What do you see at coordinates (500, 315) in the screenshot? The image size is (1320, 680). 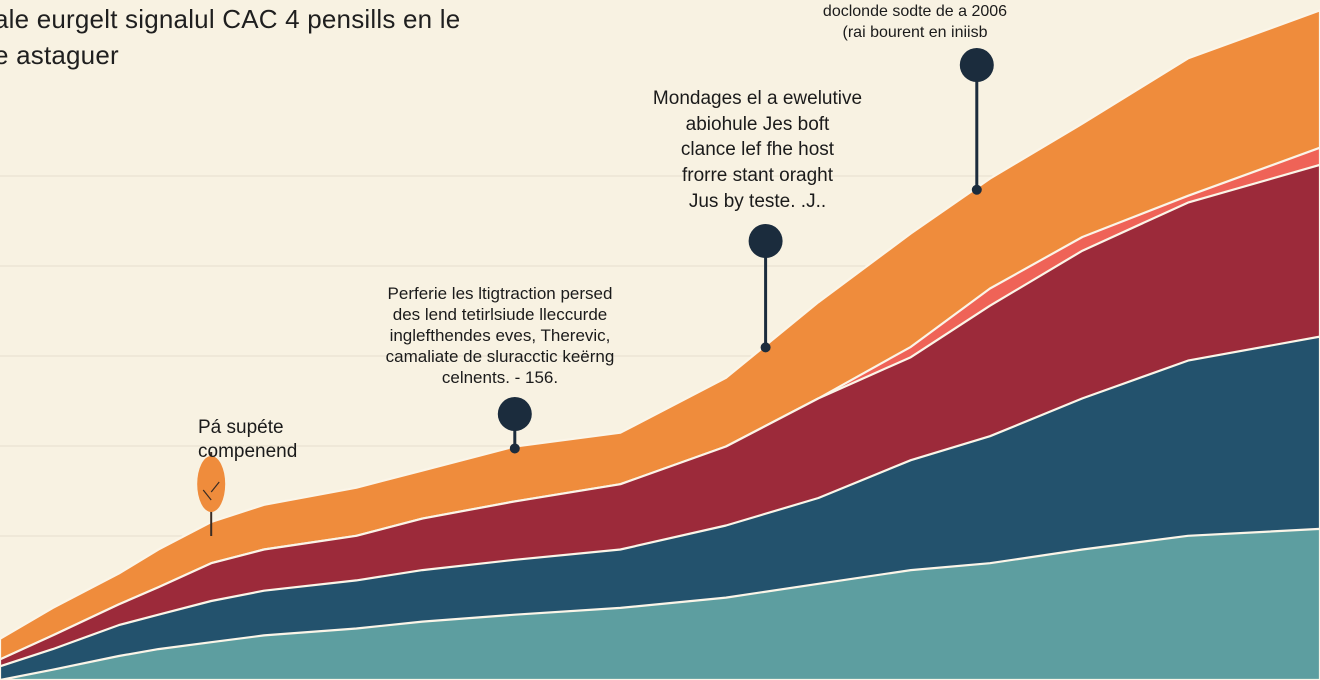 I see `annotation-a2-line: des lend tetirlsiude lleccurde` at bounding box center [500, 315].